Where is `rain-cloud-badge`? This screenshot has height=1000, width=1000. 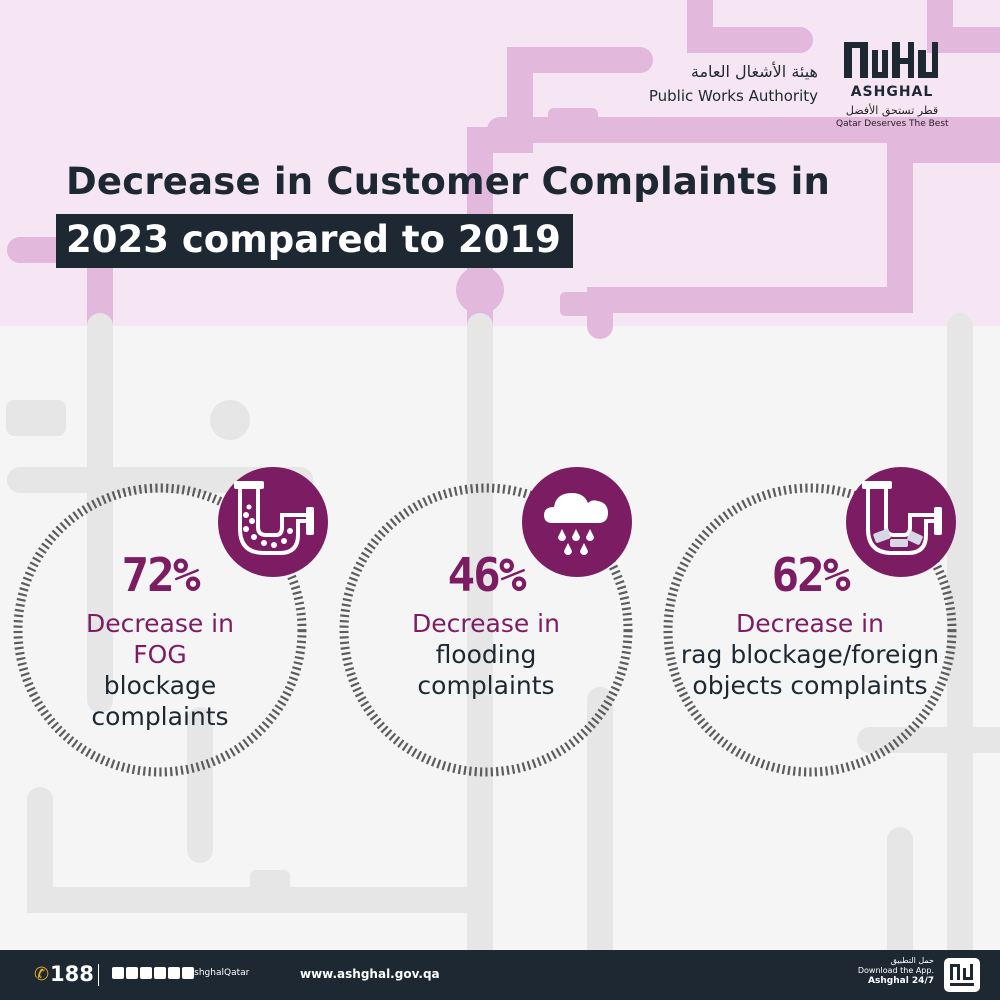
rain-cloud-badge is located at coordinates (577, 522).